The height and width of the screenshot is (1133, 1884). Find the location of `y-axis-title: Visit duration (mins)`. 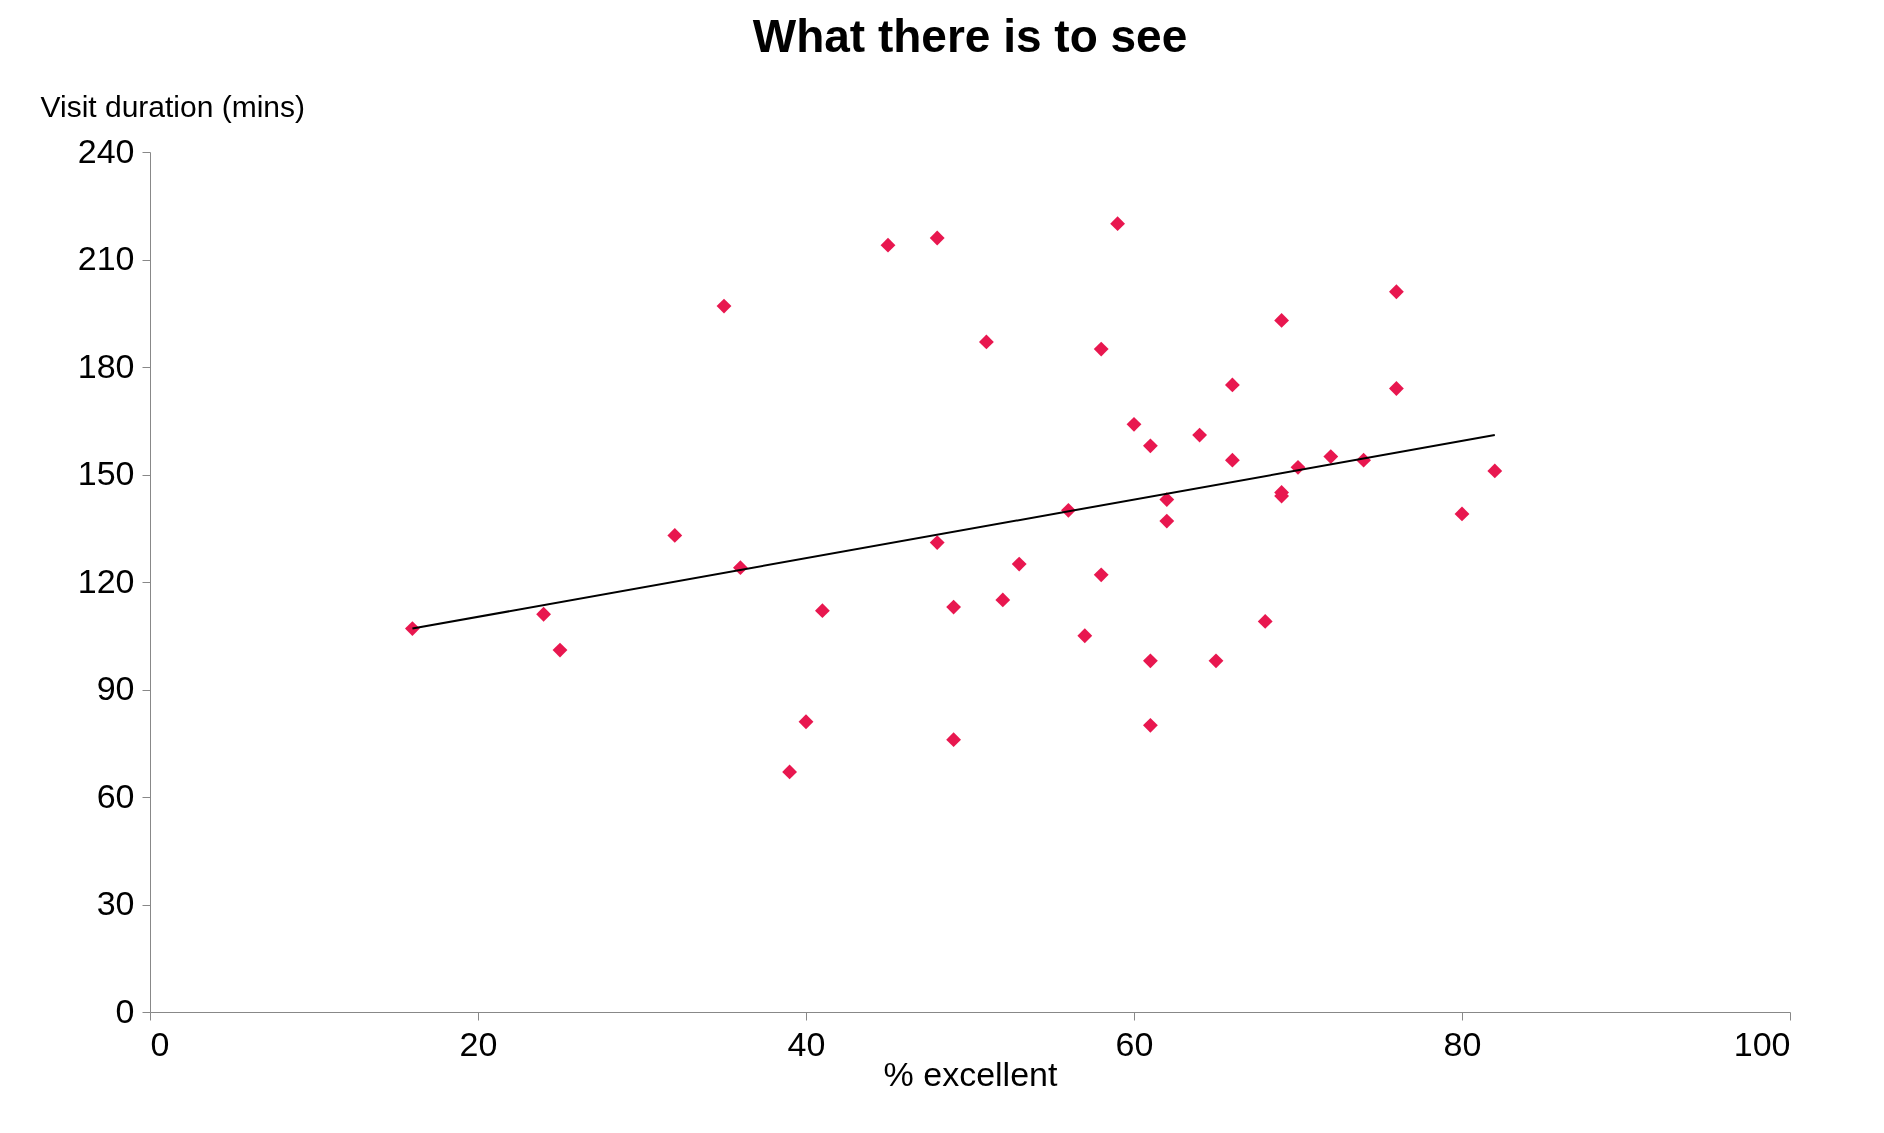

y-axis-title: Visit duration (mins) is located at coordinates (173, 106).